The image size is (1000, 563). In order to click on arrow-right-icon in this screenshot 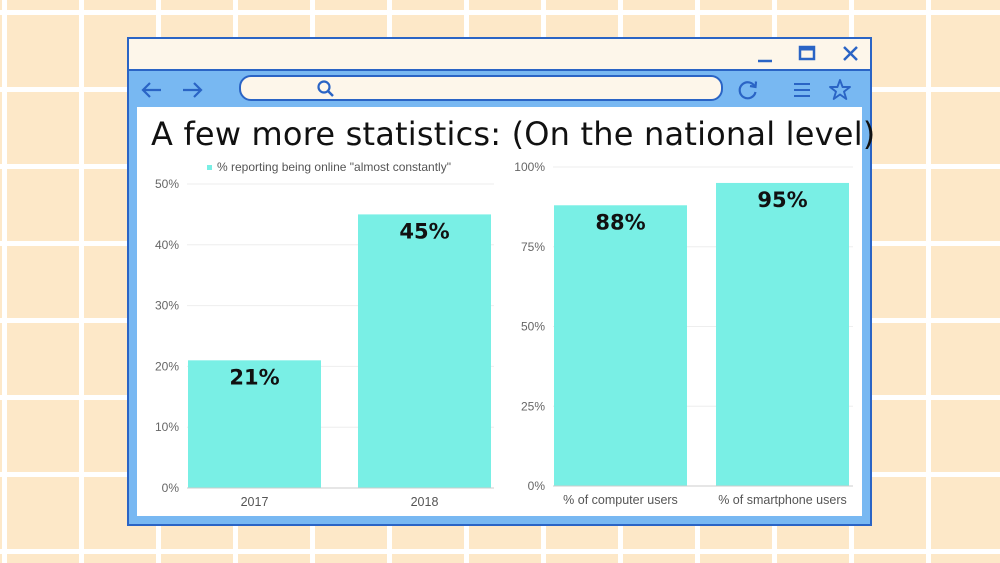, I will do `click(192, 90)`.